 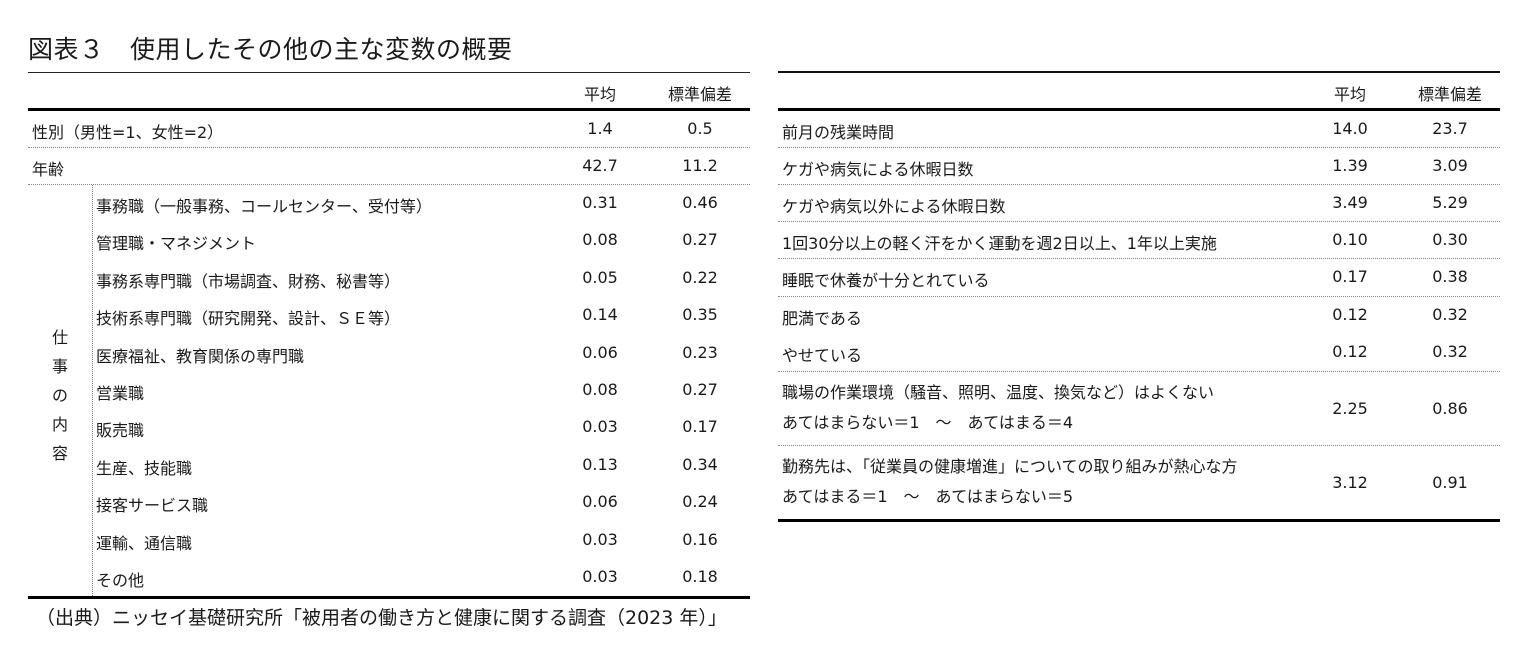 I want to click on row-label: 事務職（一般事務、コールセンター、受付等）, so click(x=264, y=206).